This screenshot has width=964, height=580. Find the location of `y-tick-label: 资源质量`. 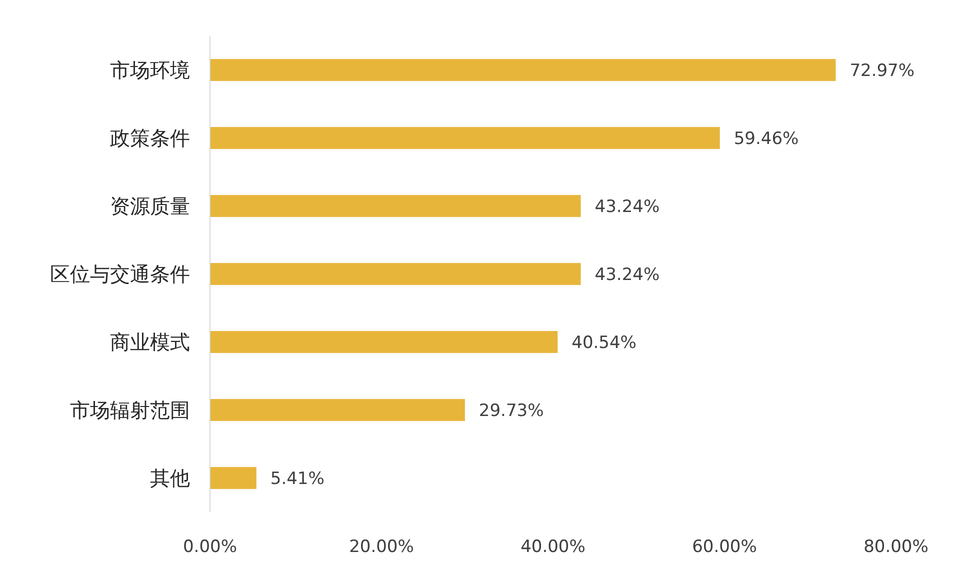

y-tick-label: 资源质量 is located at coordinates (150, 206).